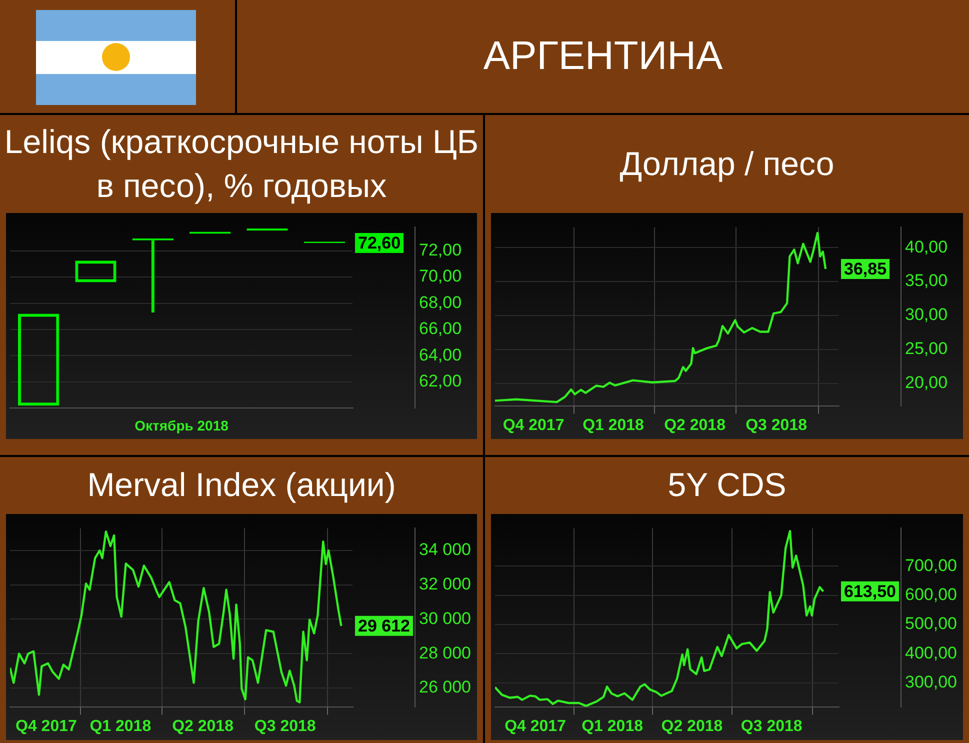 This screenshot has height=743, width=969. What do you see at coordinates (931, 682) in the screenshot?
I see `y-tick-label: 300,00` at bounding box center [931, 682].